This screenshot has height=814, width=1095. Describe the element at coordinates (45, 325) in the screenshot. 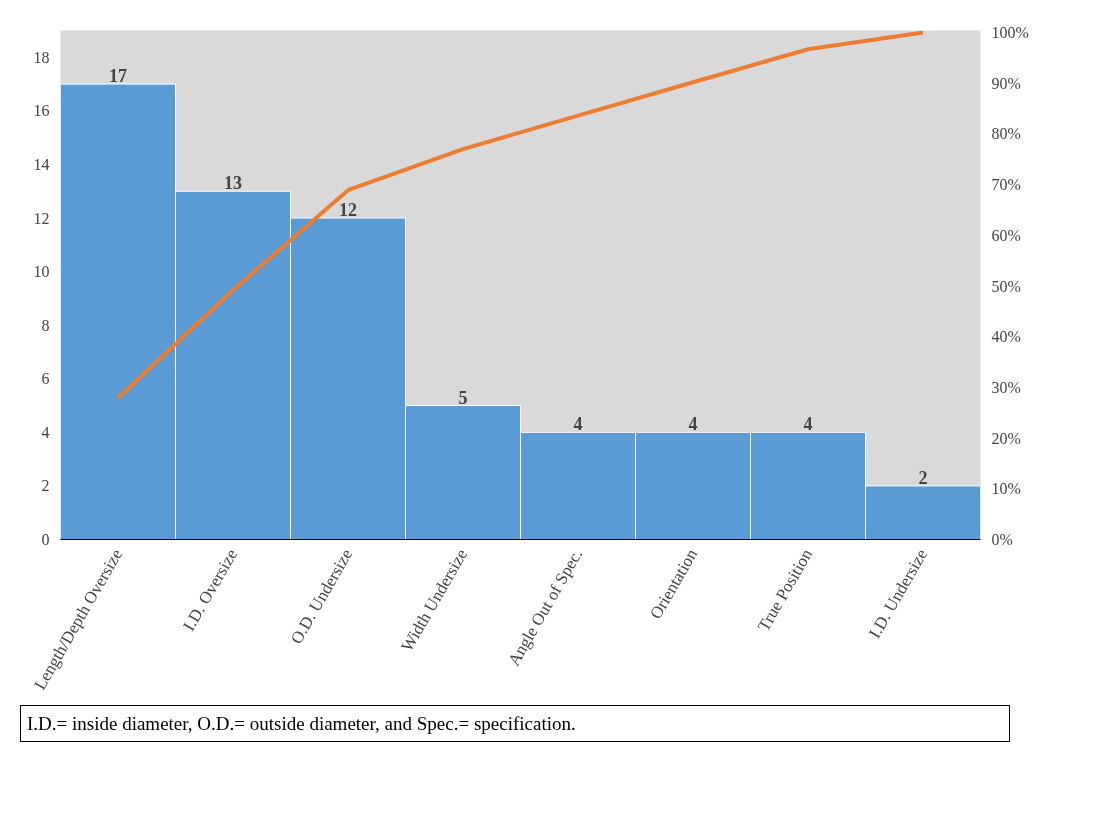

I see `y-tick-label: 8` at that location.